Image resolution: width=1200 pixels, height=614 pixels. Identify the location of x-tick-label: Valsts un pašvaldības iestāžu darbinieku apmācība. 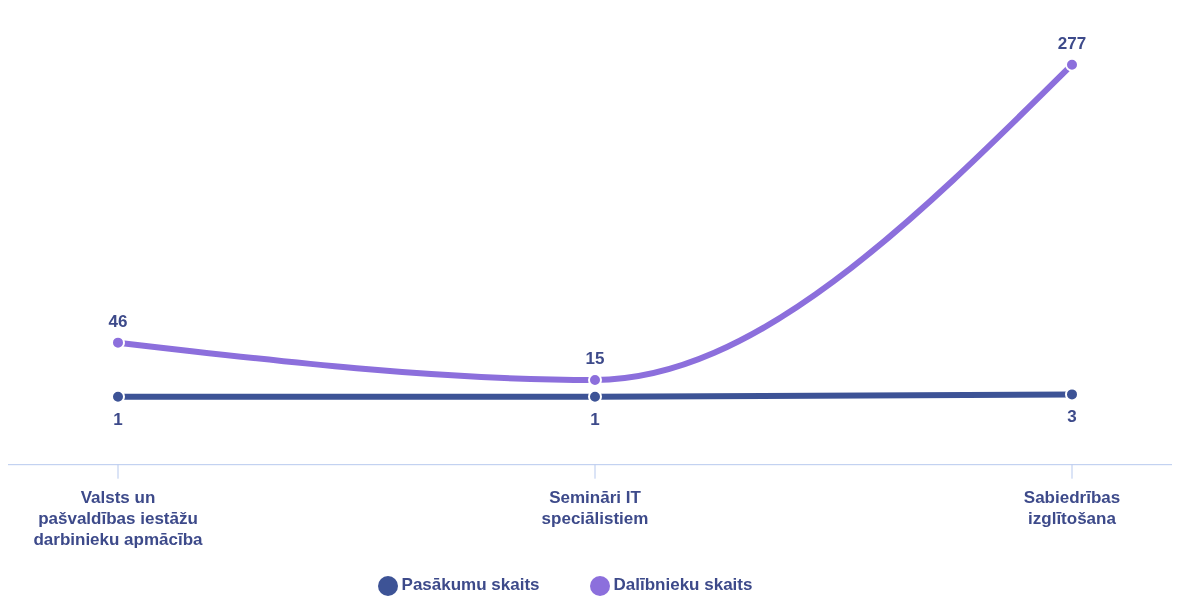
(118, 518).